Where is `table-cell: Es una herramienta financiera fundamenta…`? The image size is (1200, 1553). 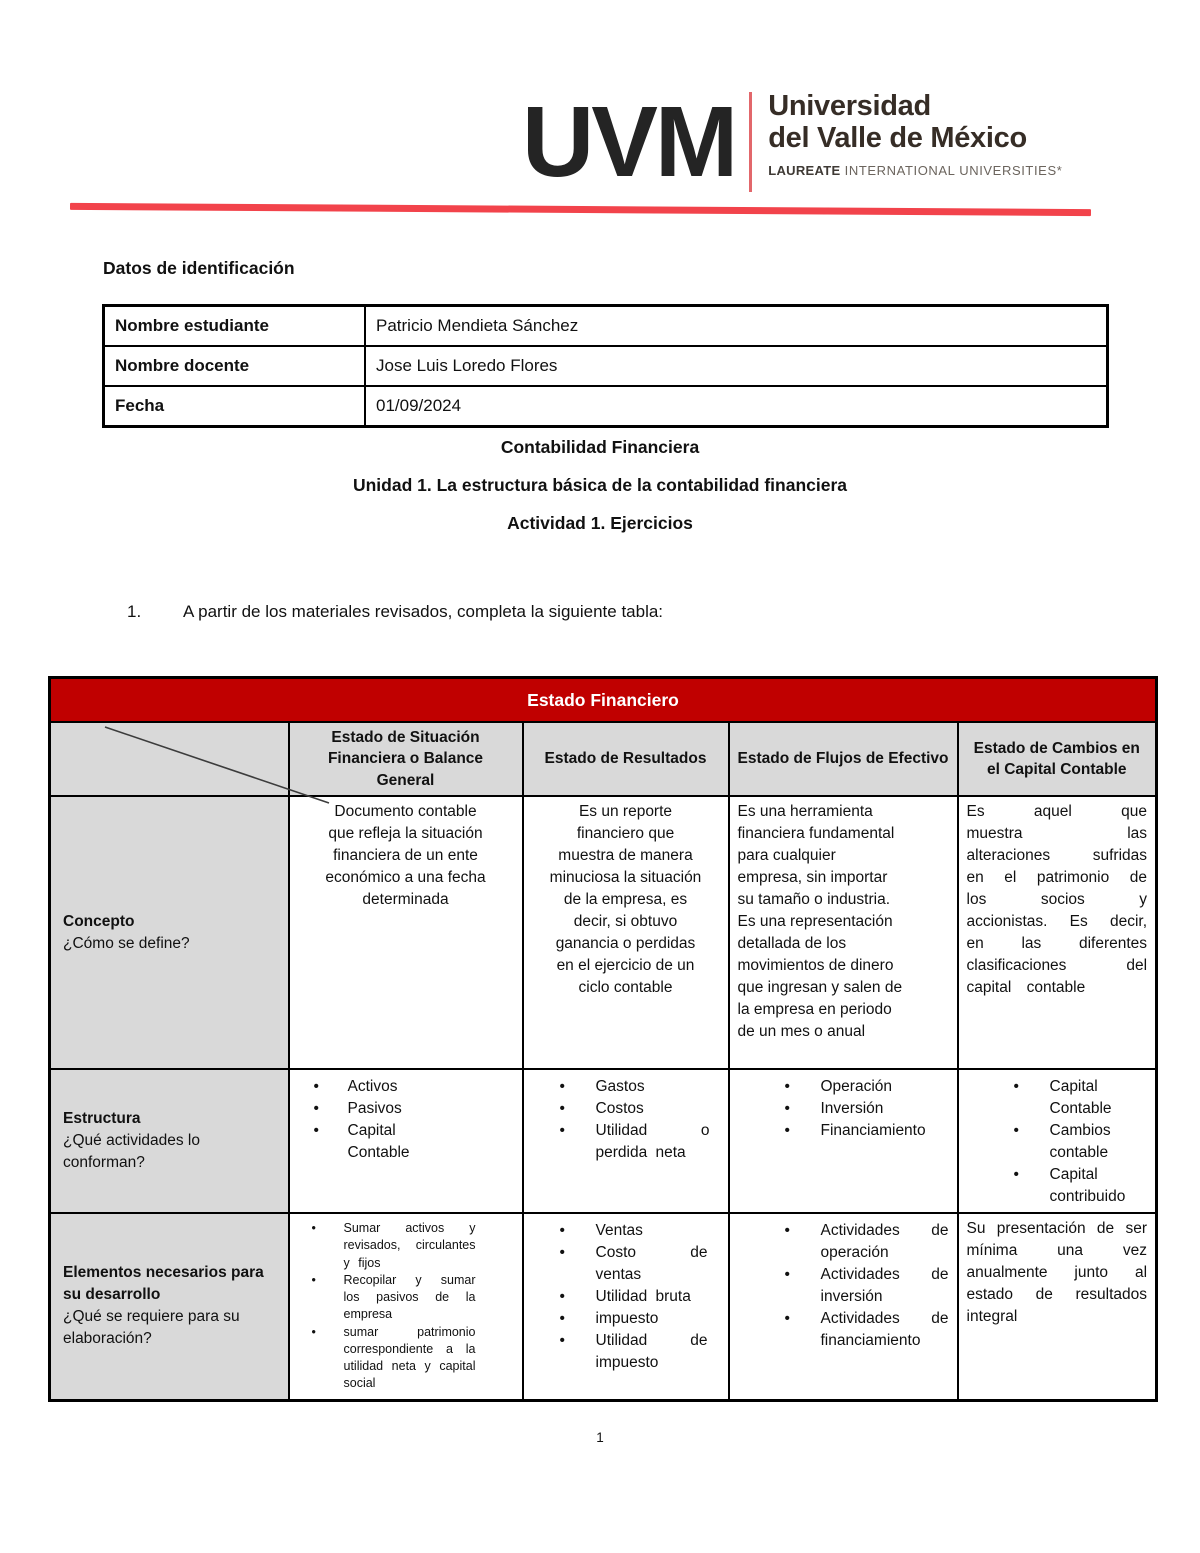 table-cell: Es una herramienta financiera fundamenta… is located at coordinates (843, 933).